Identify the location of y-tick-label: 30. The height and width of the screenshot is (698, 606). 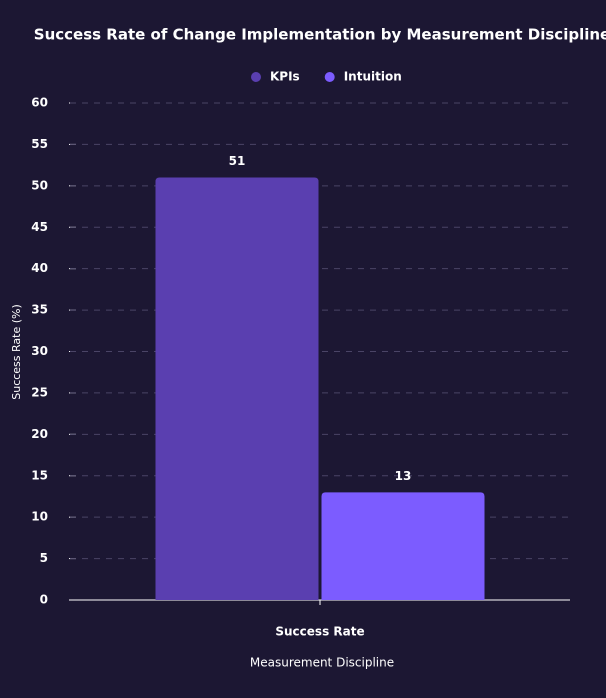
(39, 351).